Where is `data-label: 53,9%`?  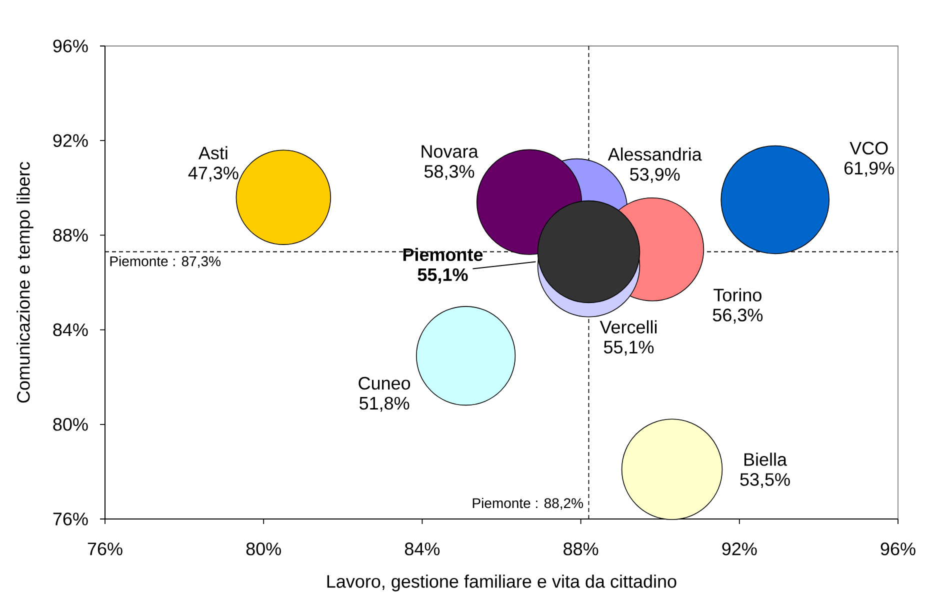 data-label: 53,9% is located at coordinates (655, 175).